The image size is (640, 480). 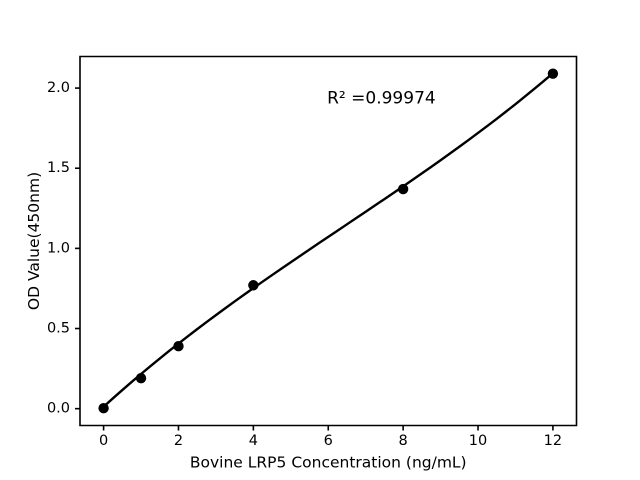 I want to click on x-axis-label: Bovine LRP5 Concentration (ng/mL), so click(x=328, y=463).